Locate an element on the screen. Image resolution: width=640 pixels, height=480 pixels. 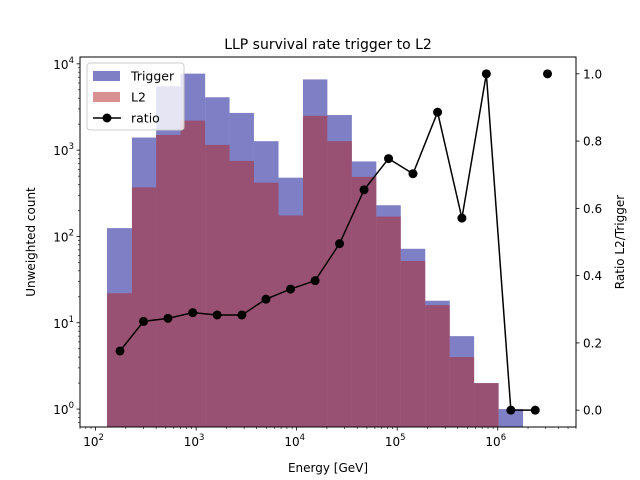
legend-label-ratio: ratio is located at coordinates (145, 118).